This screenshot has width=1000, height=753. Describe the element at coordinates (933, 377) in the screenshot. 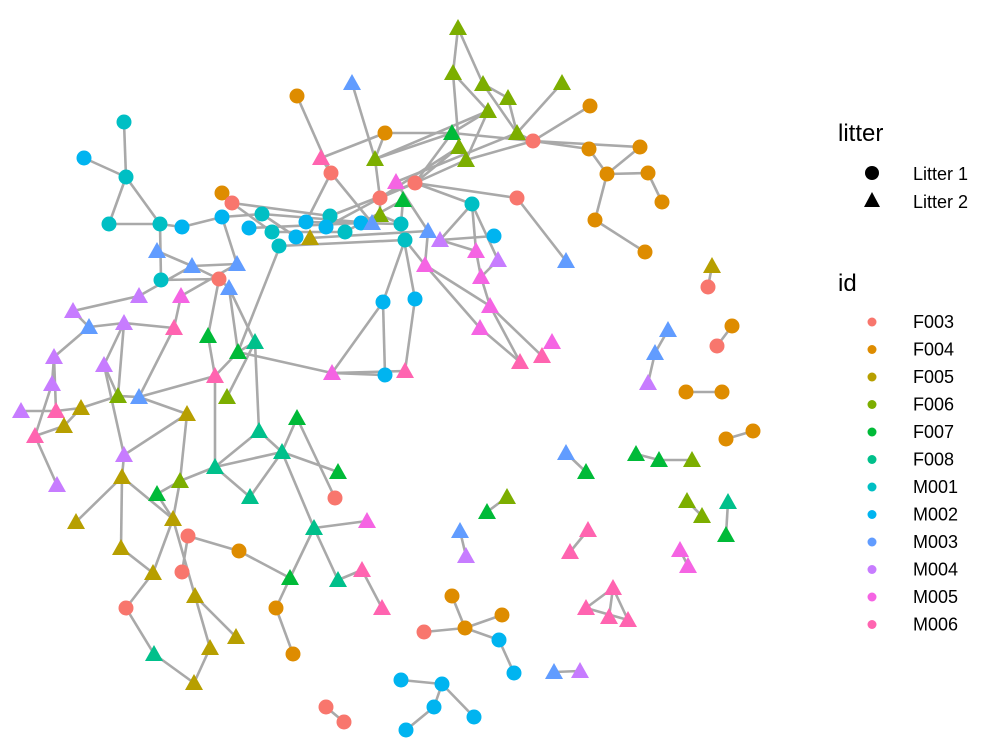

I see `legend-id-label-f005: F005` at that location.